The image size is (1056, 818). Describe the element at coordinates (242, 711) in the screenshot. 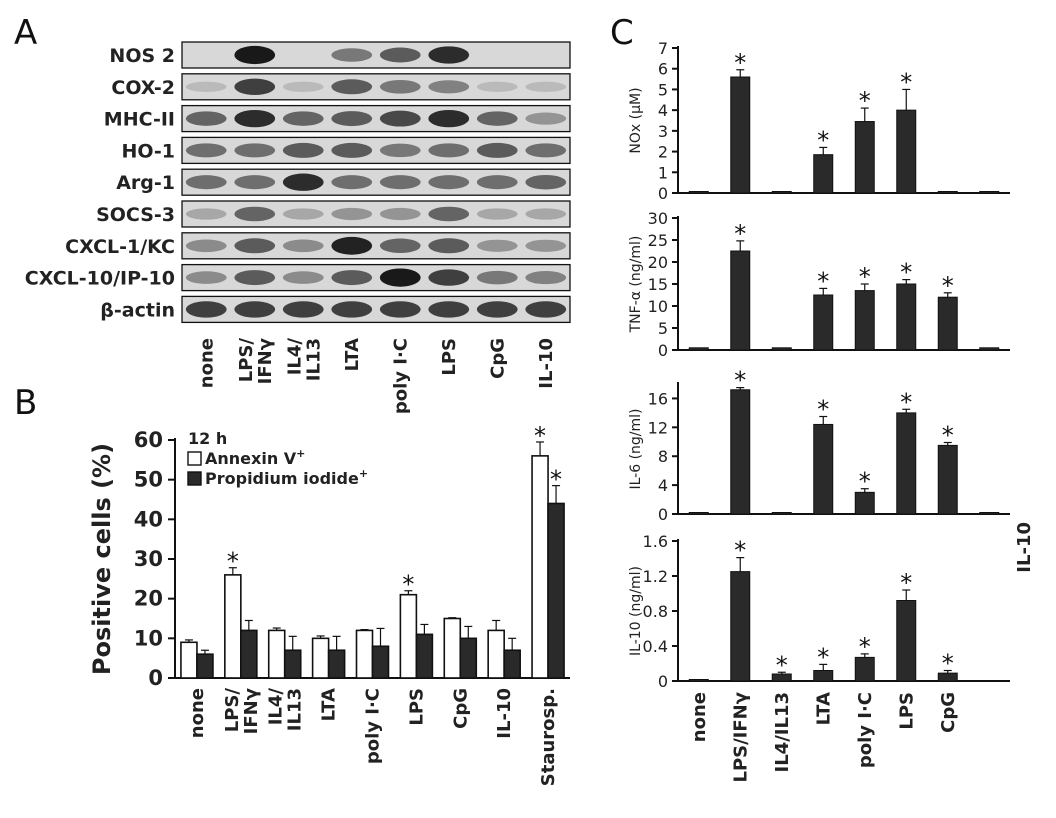

I see `x-tick-label: LPS/IFNγ` at that location.